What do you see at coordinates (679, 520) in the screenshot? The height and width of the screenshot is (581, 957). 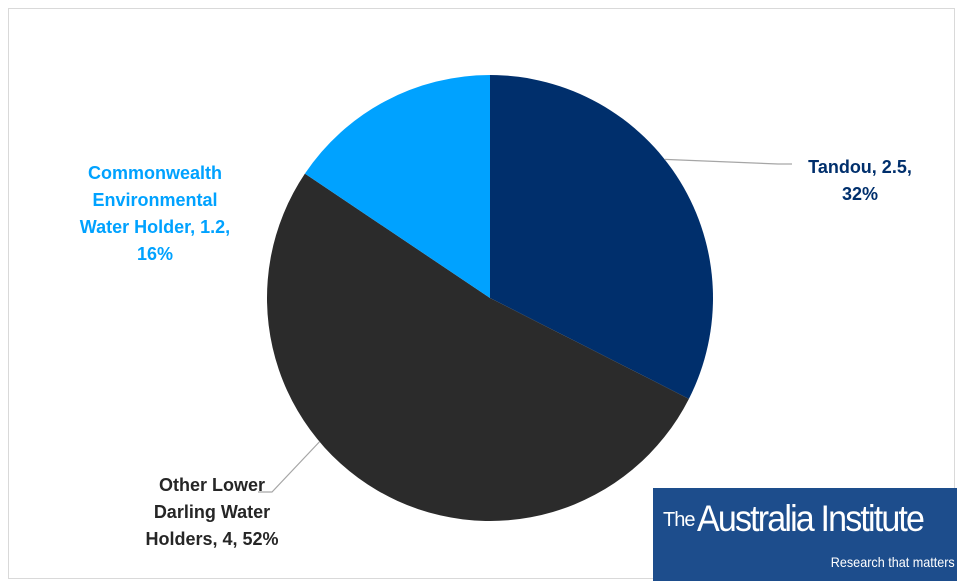 I see `logo-prefix: The` at bounding box center [679, 520].